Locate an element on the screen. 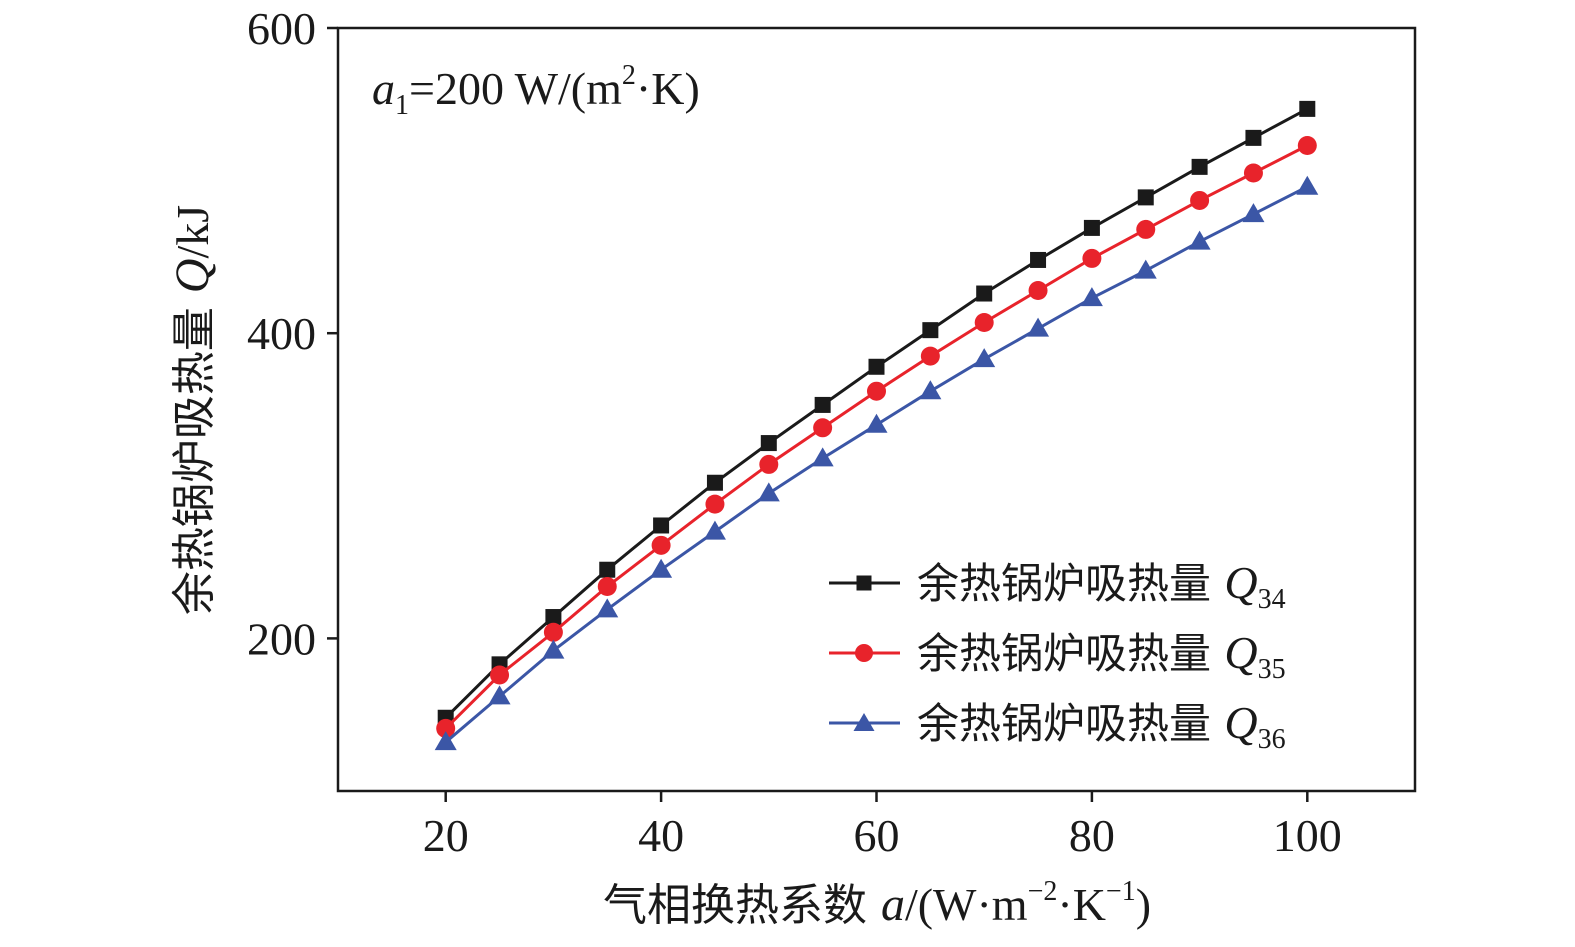 This screenshot has height=947, width=1575. legend-label-var-q36: Q is located at coordinates (1240, 722).